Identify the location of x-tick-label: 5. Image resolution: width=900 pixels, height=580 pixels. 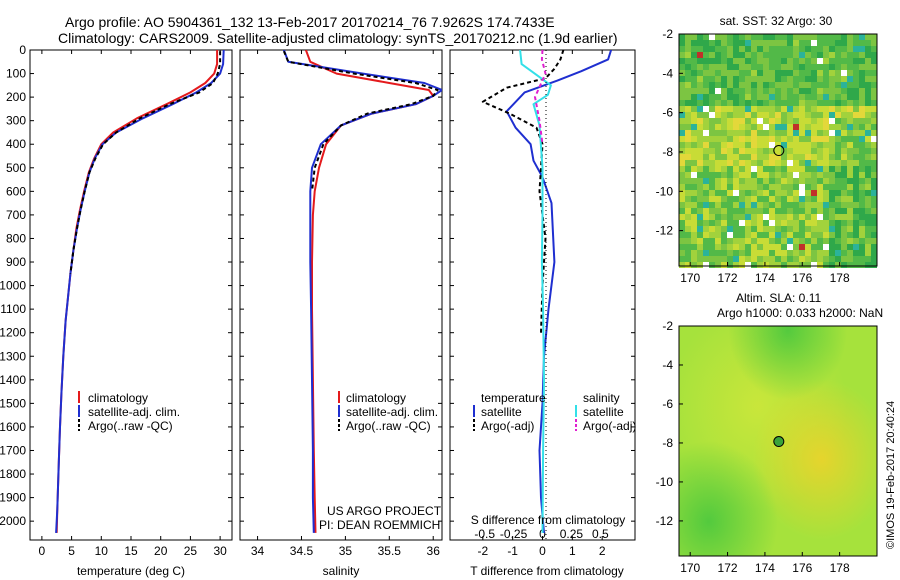
(71, 551).